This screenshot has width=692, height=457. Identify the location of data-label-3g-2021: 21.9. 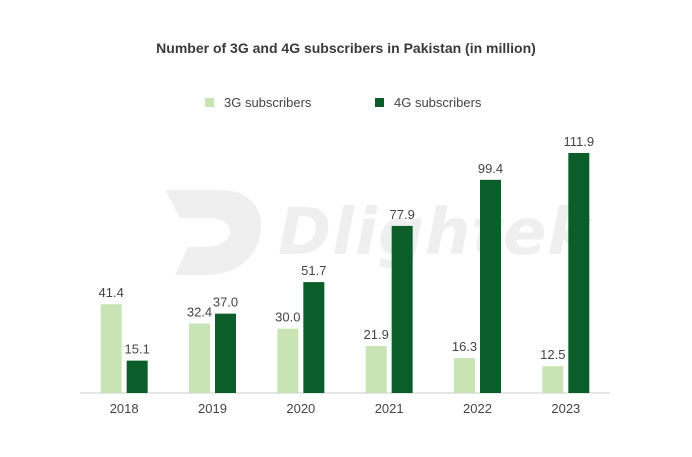
(376, 334).